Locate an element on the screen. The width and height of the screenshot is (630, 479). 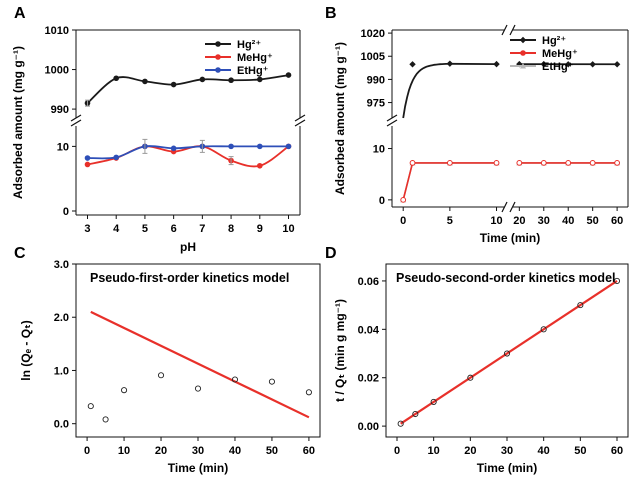
b-y-tick-label: 0 is located at coordinates (382, 201).